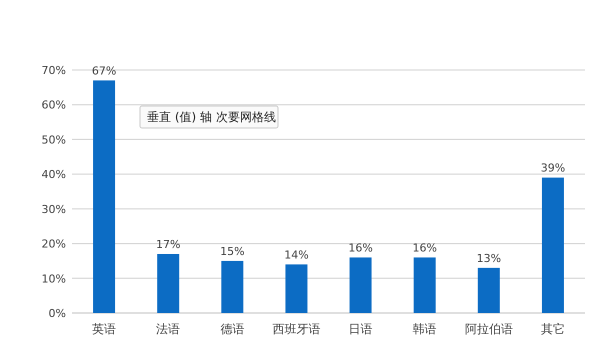  I want to click on x-tick-label: 德语, so click(232, 329).